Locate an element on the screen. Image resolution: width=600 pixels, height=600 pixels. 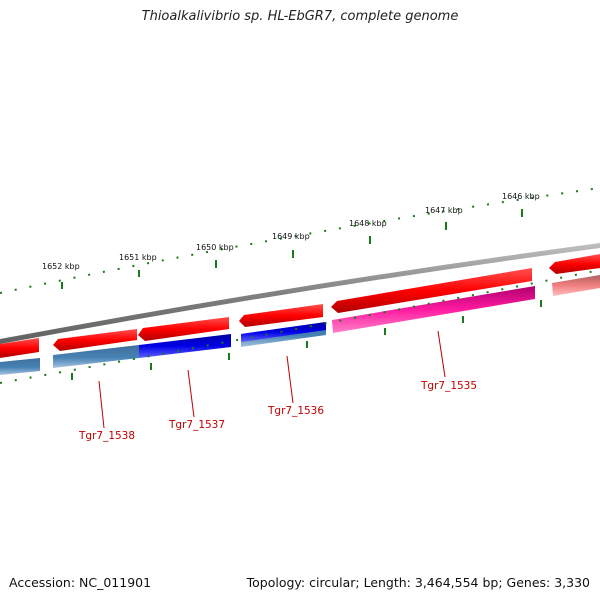
gene-label-leaders is located at coordinates (272, 379).